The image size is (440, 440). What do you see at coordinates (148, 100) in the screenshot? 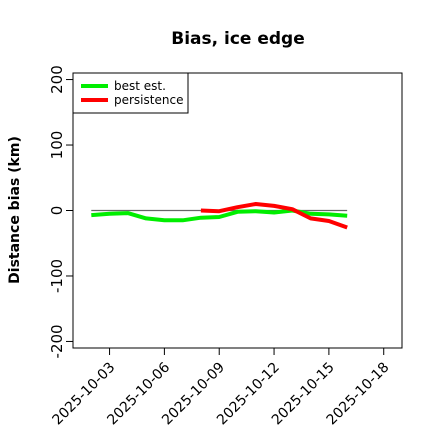
I see `legend-label: persistence` at bounding box center [148, 100].